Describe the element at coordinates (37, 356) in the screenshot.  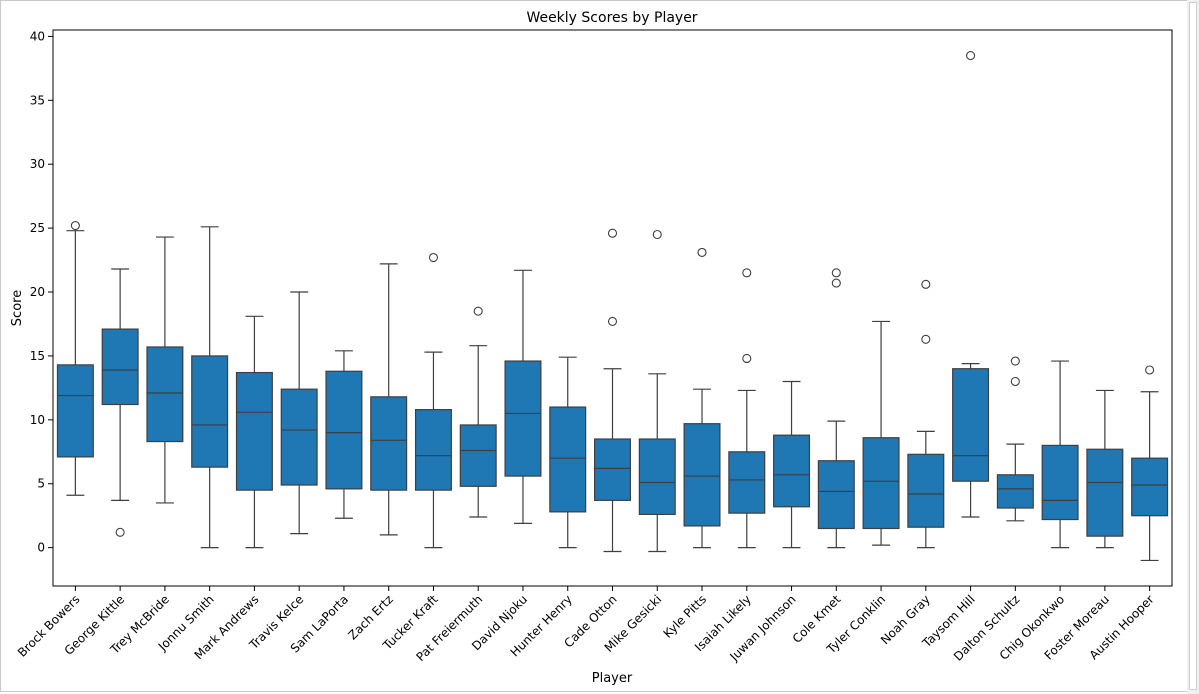
I see `y-tick-label: 15` at that location.